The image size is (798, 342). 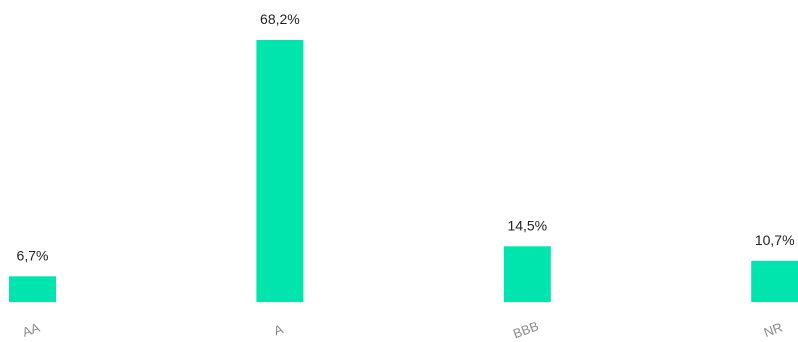 I want to click on value-label-a: 68,2%, so click(x=280, y=19).